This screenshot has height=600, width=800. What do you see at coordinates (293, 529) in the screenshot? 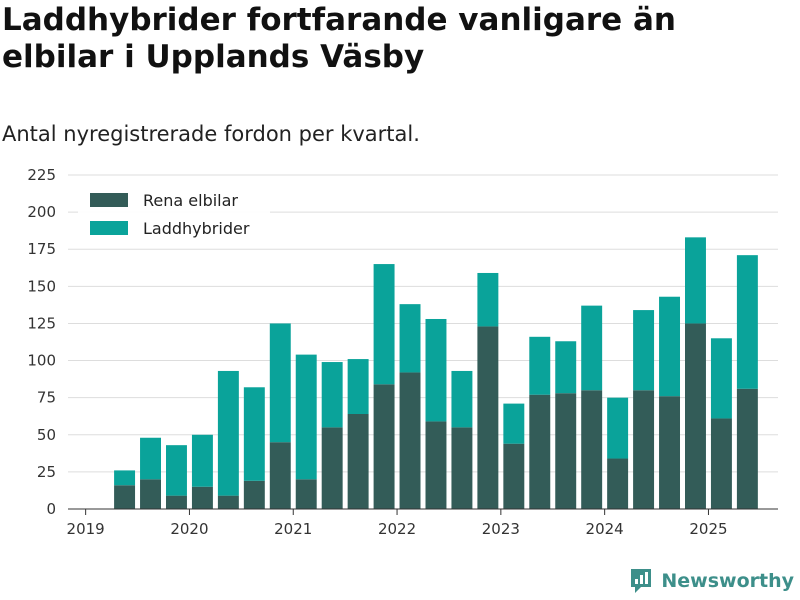
I see `x-tick-label: 2021` at bounding box center [293, 529].